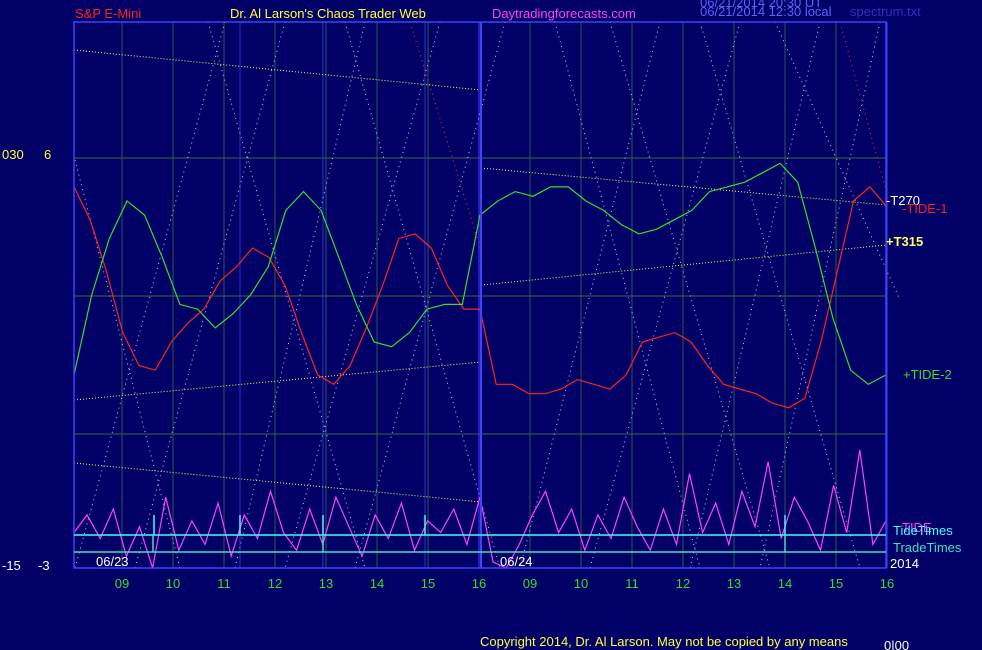  What do you see at coordinates (108, 13) in the screenshot?
I see `symbol-label: S&P E-Mini` at bounding box center [108, 13].